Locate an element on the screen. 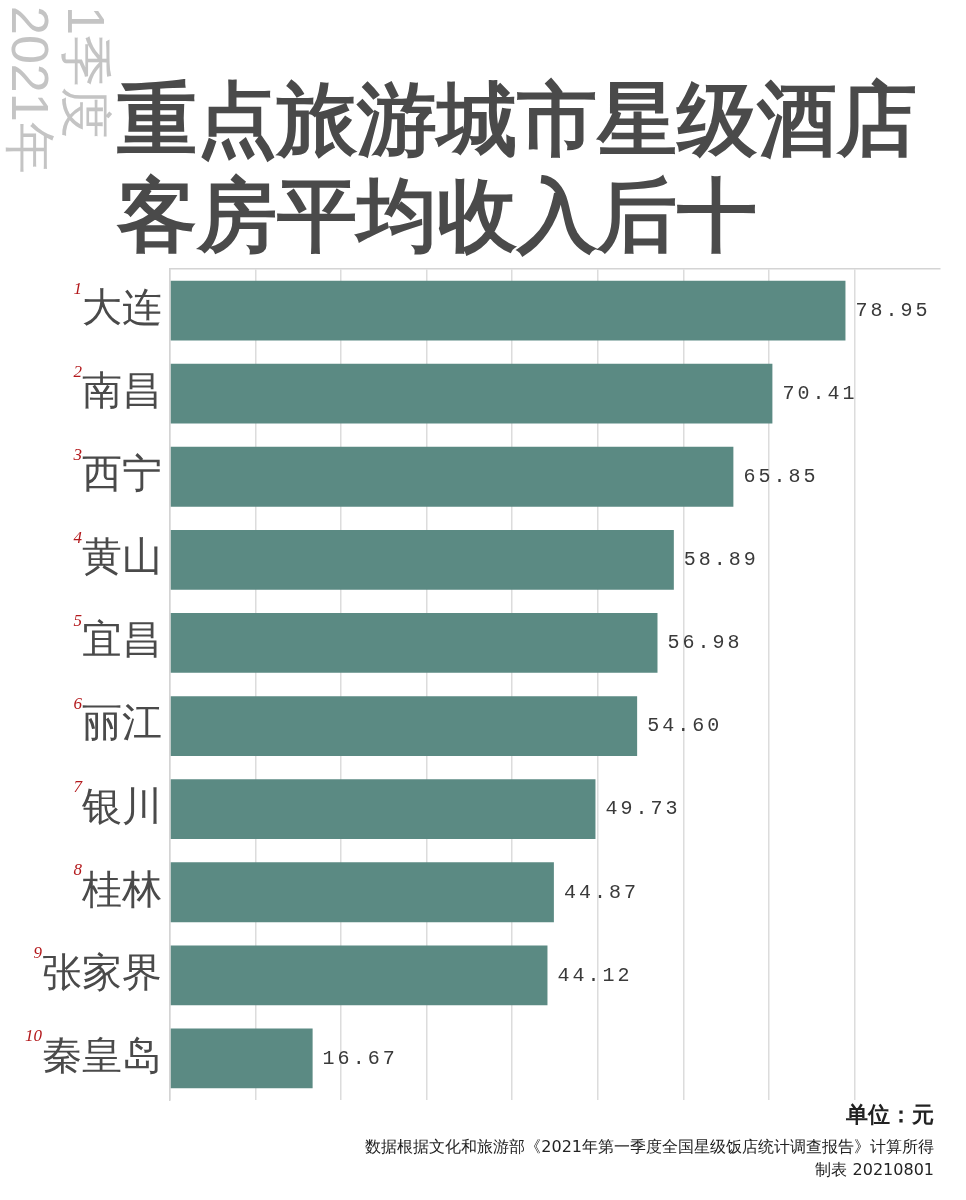  data-label: 70.41 is located at coordinates (820, 393).